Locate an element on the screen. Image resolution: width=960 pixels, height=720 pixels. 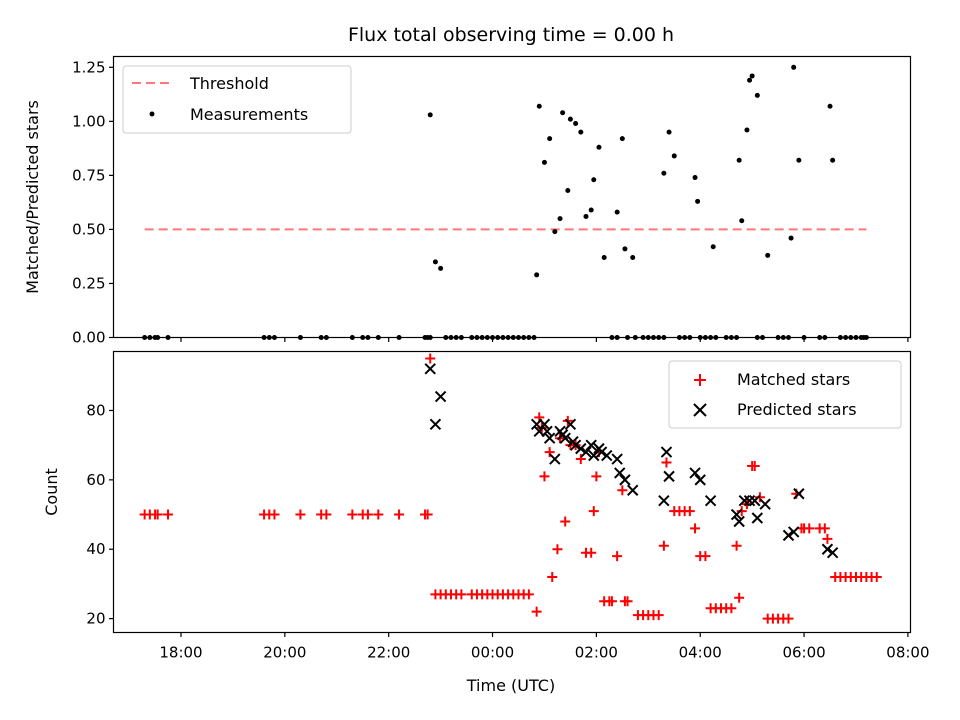
ratio-y-axis-label: Matched/Predicted stars is located at coordinates (32, 197).